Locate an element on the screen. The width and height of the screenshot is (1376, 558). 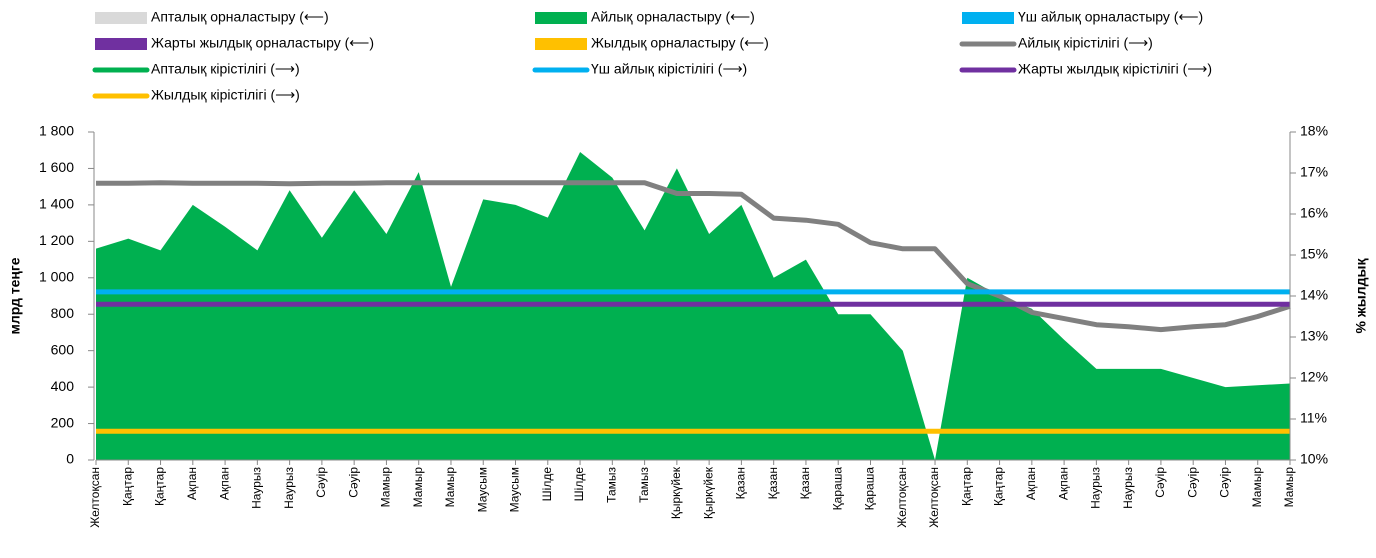
legend-label: Жарты жылдық орналастыру (⟵) is located at coordinates (262, 43).